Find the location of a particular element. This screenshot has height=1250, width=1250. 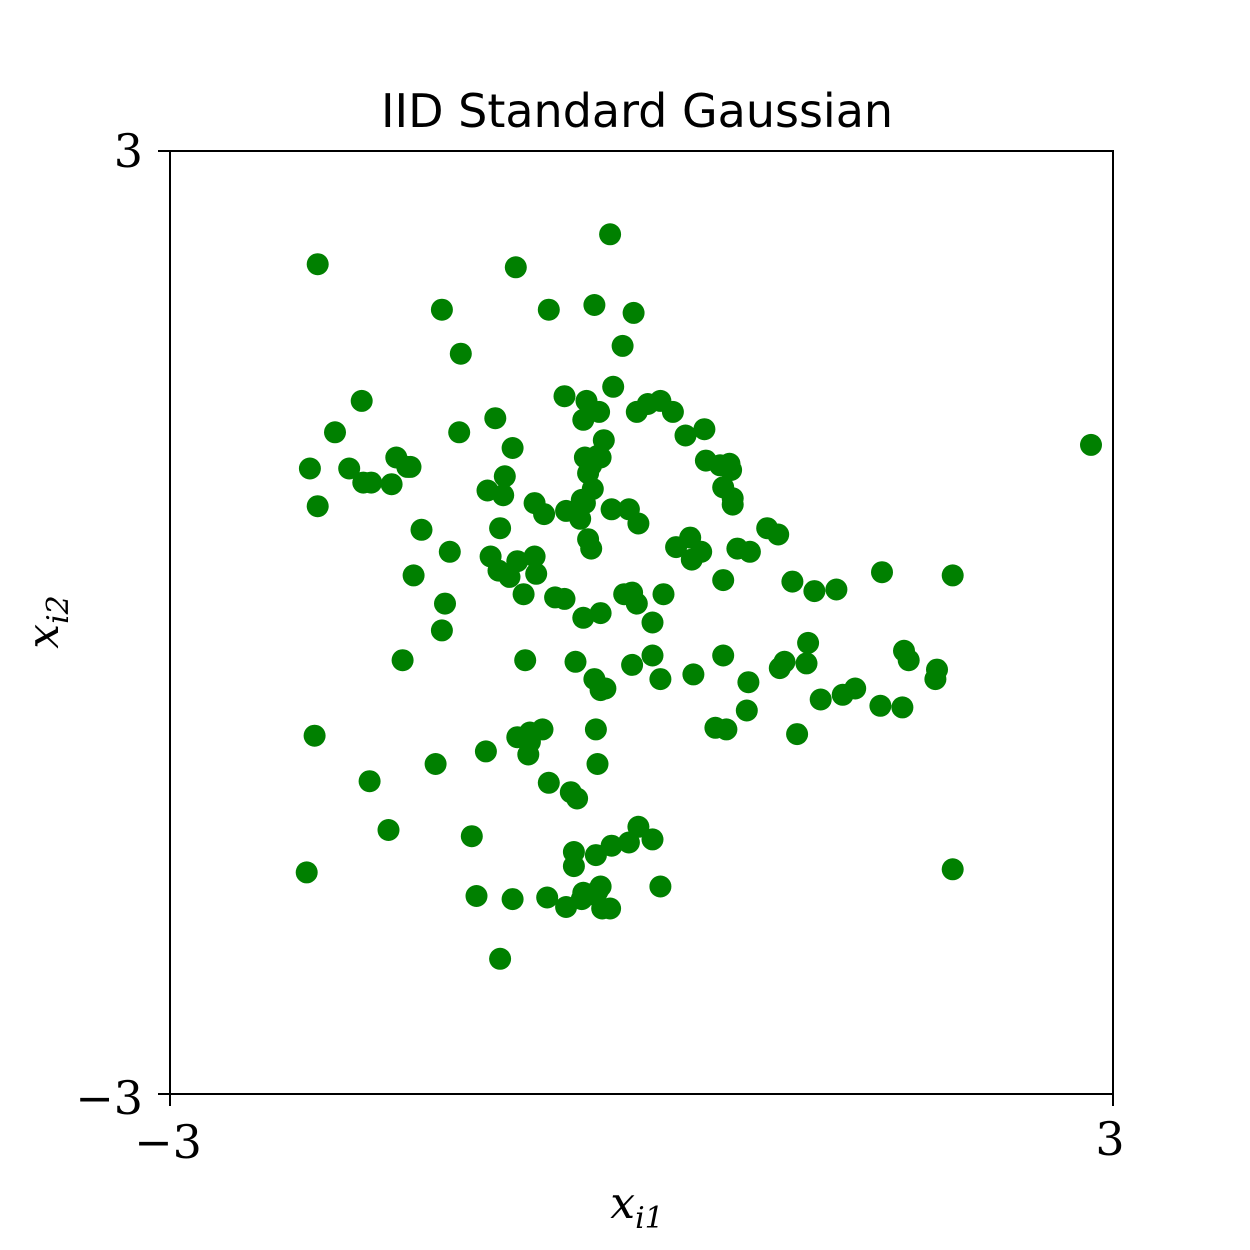

x-tick-label-max: 3 is located at coordinates (1109, 1139).